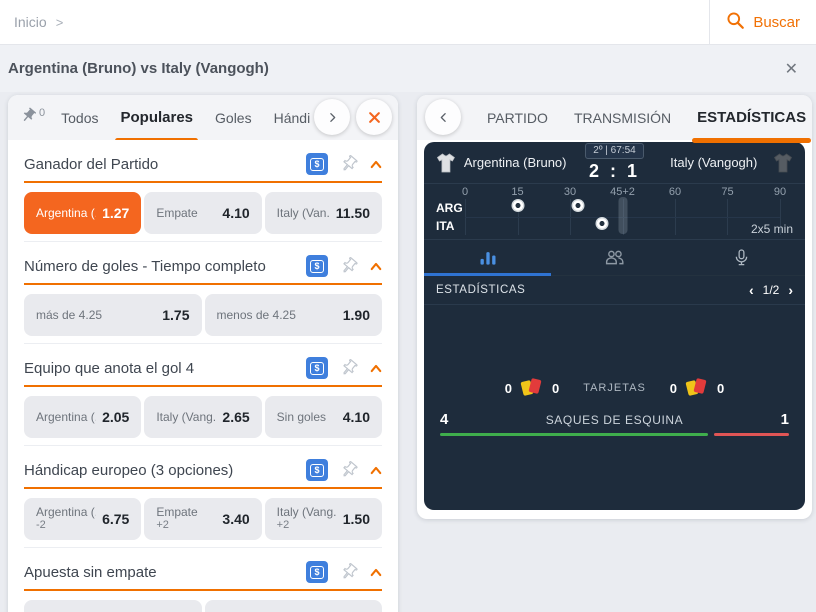 Image resolution: width=816 pixels, height=612 pixels. Describe the element at coordinates (113, 315) in the screenshot. I see `odds-button: más de 4.25 1.75` at that location.